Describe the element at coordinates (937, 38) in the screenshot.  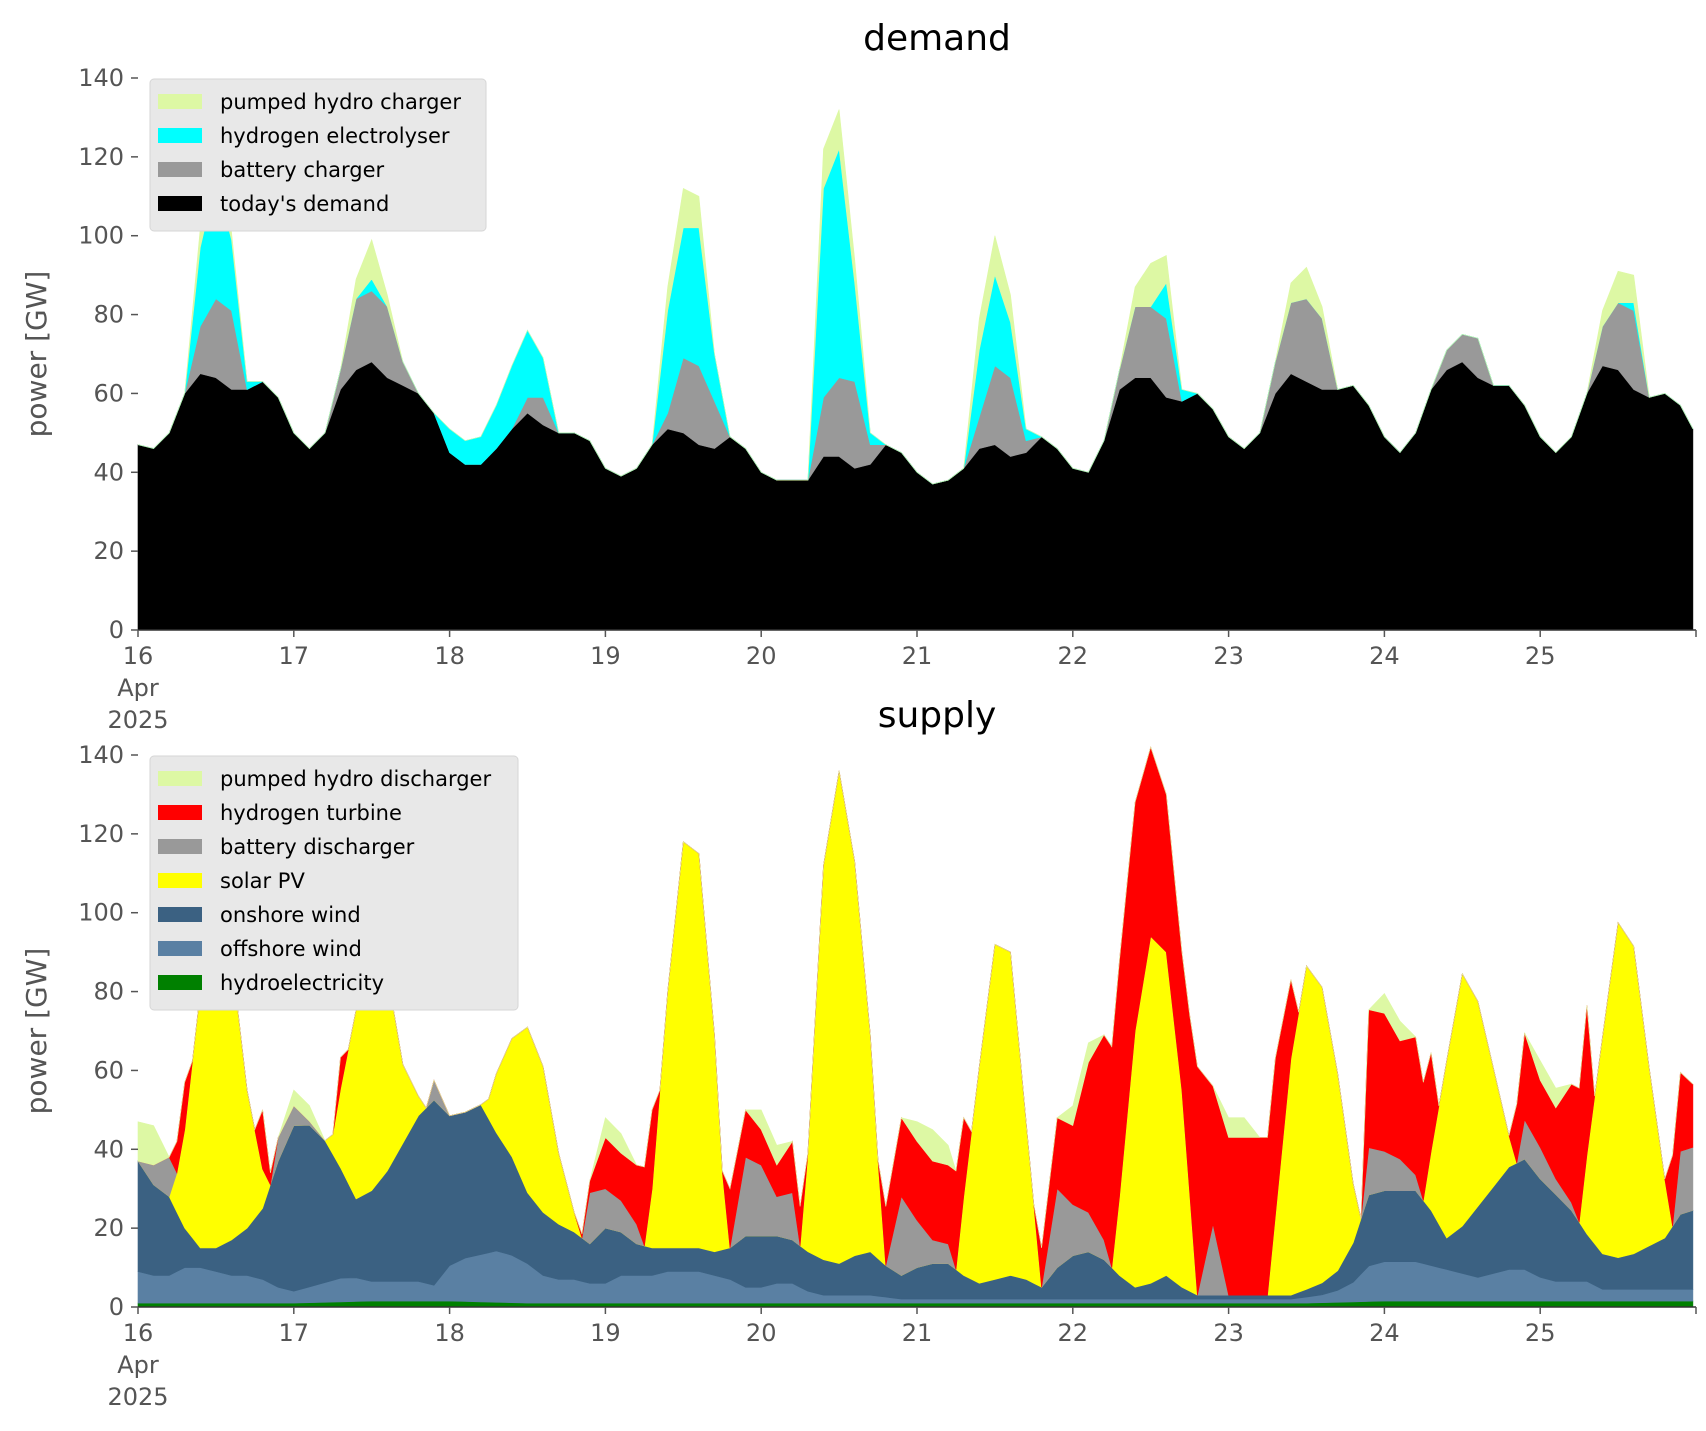
I see `chart-title: demand` at that location.